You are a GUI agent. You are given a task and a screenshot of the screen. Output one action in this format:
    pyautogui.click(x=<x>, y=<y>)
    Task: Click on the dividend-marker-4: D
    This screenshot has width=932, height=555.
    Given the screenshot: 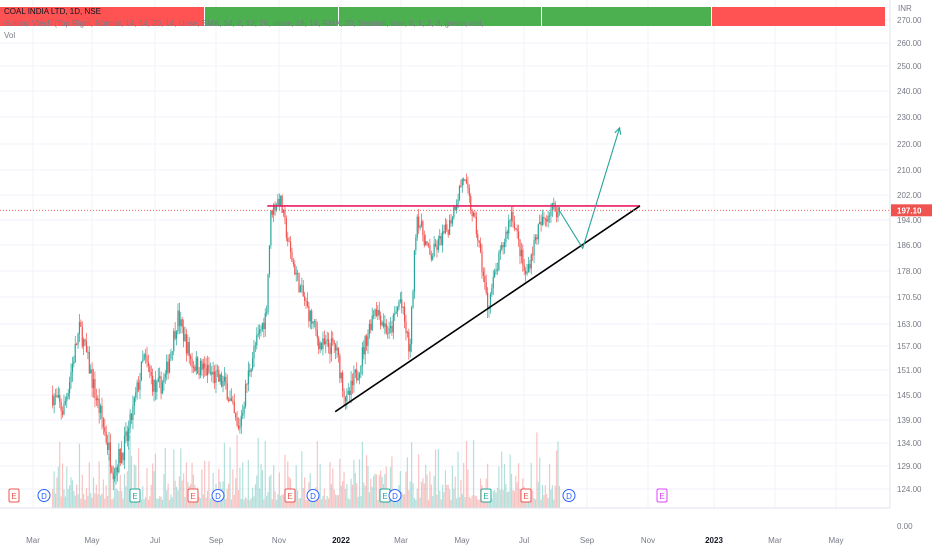 What is the action you would take?
    pyautogui.click(x=218, y=495)
    